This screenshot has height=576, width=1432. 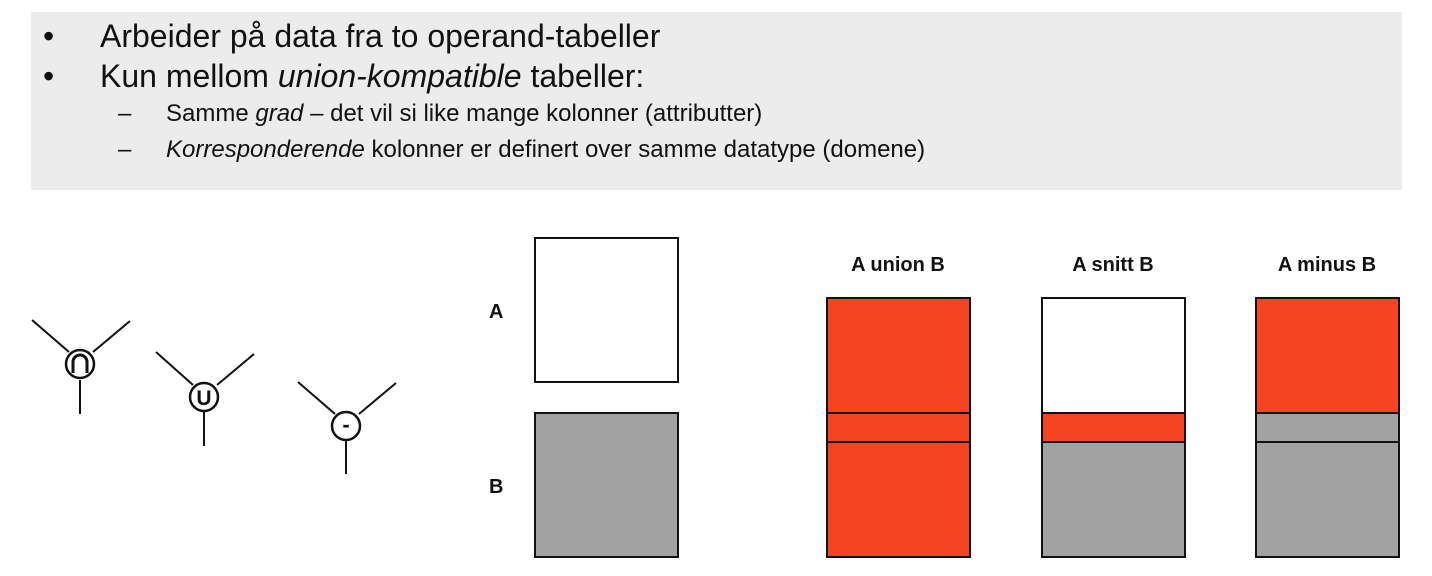 I want to click on minus-operator-symbol: -, so click(x=347, y=427).